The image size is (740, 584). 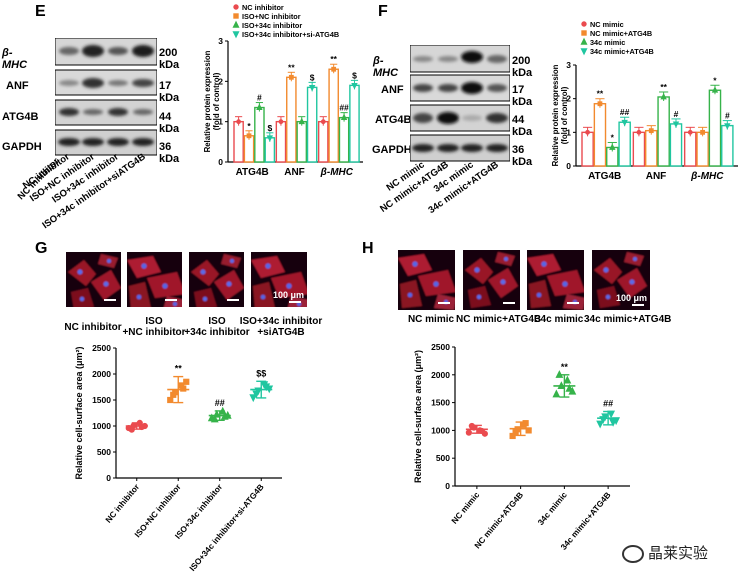 I want to click on blot-image-e, so click(x=106, y=97).